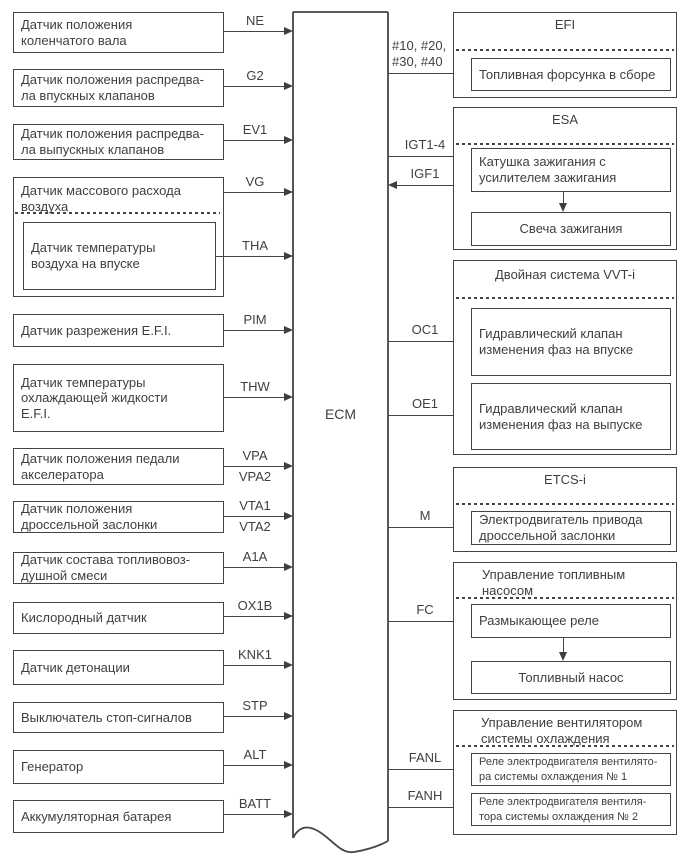 This screenshot has width=689, height=854. Describe the element at coordinates (255, 654) in the screenshot. I see `signal-label-knk1: KNK1` at that location.